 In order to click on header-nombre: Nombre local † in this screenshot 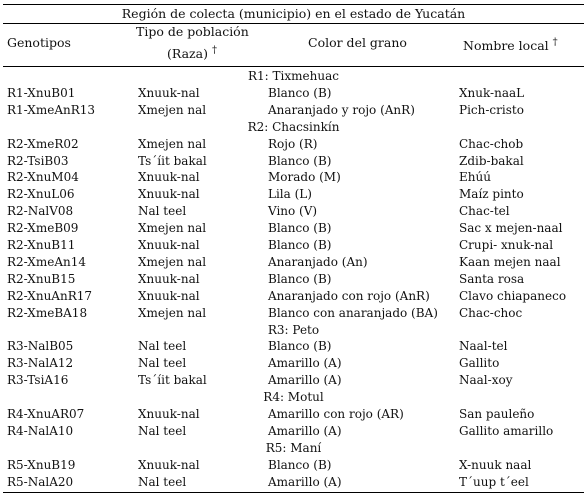, I will do `click(510, 44)`.